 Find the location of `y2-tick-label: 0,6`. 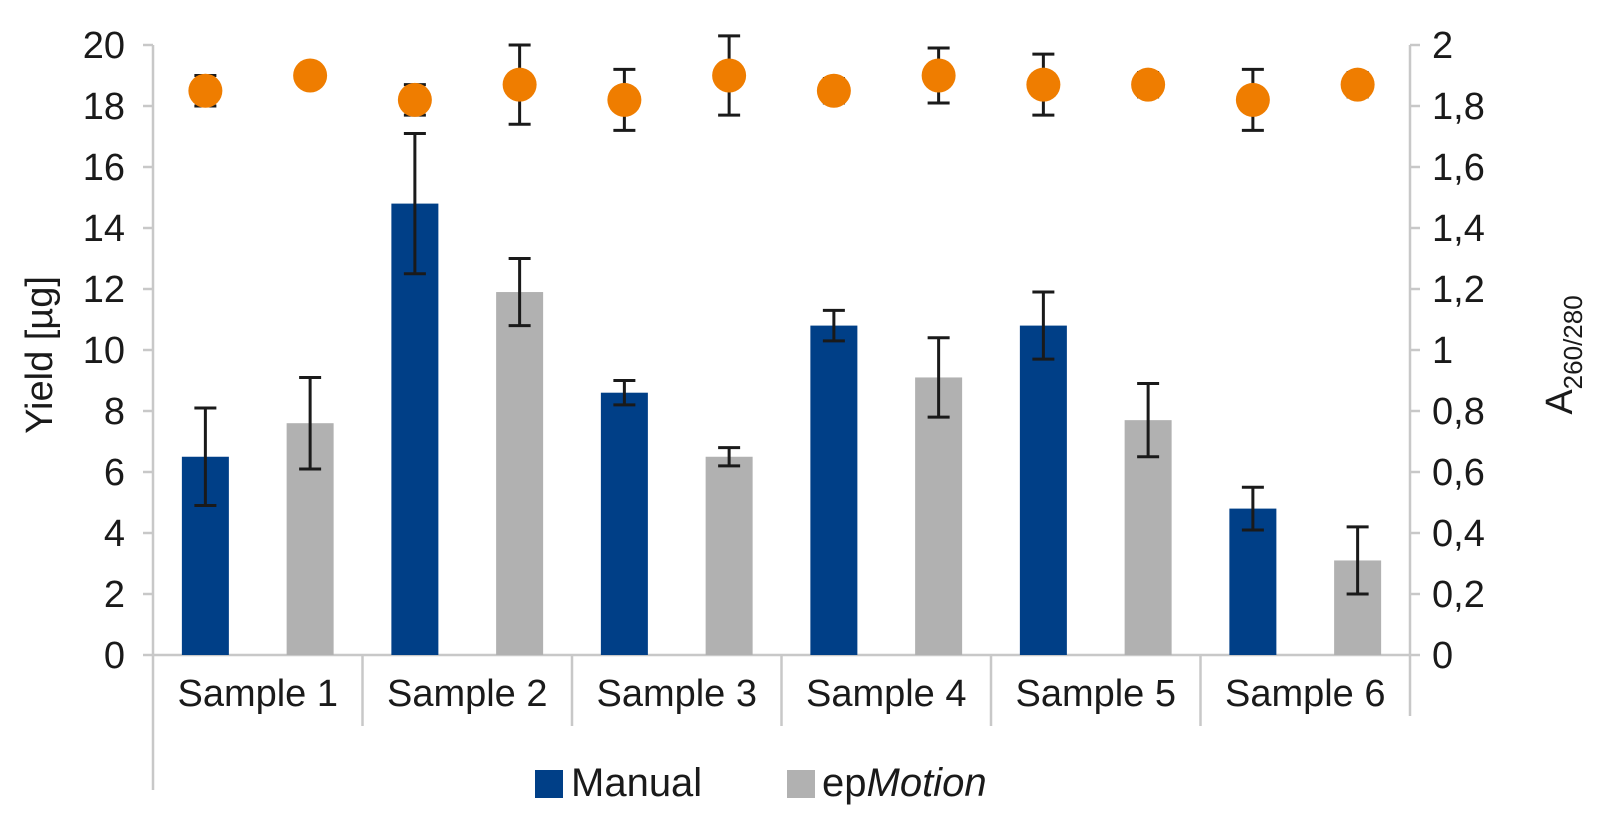

y2-tick-label: 0,6 is located at coordinates (1458, 473).